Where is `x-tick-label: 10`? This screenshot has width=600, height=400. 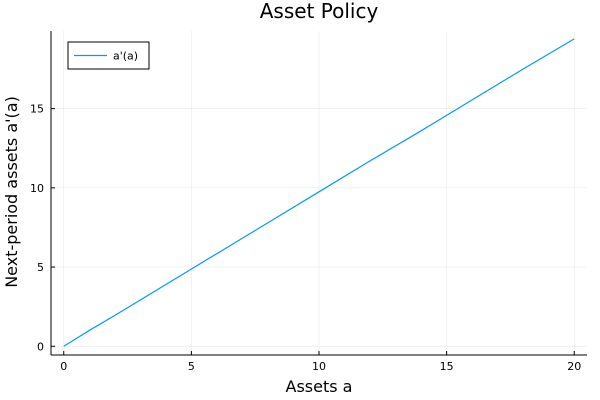 x-tick-label: 10 is located at coordinates (319, 366).